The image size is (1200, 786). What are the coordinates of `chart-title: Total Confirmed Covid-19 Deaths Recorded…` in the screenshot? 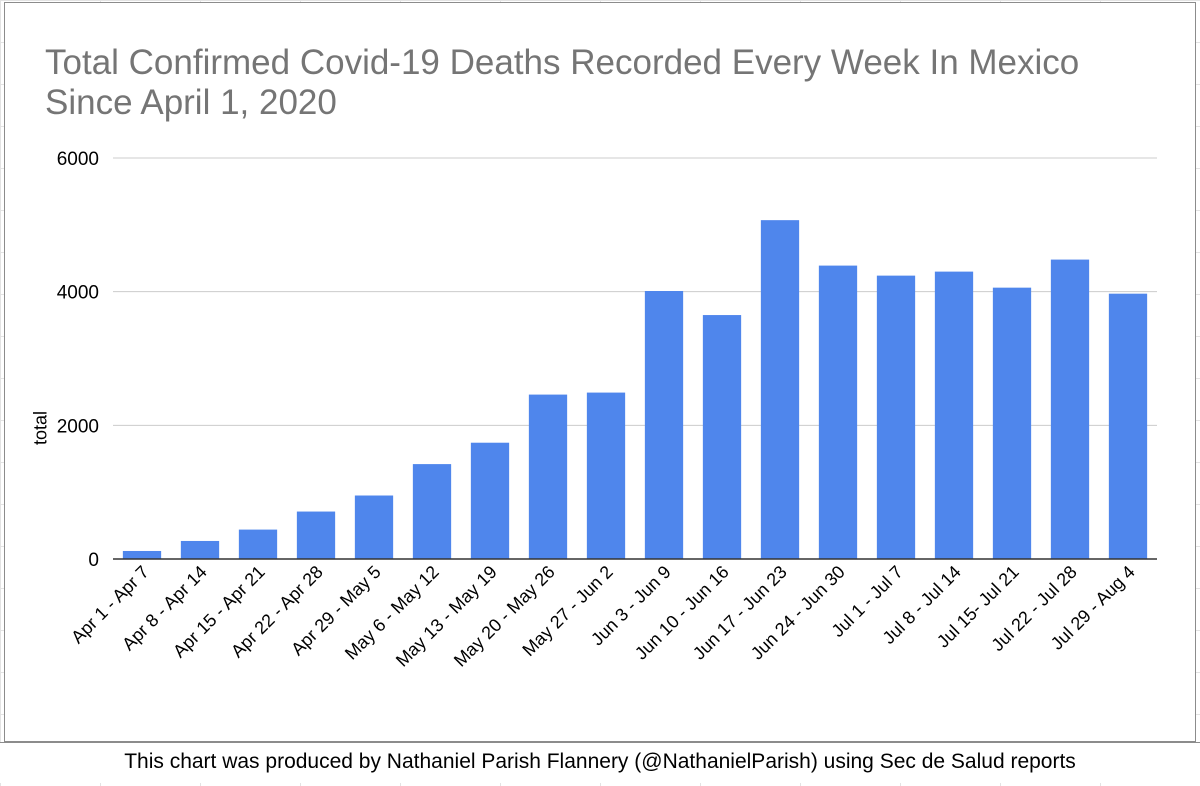 It's located at (562, 82).